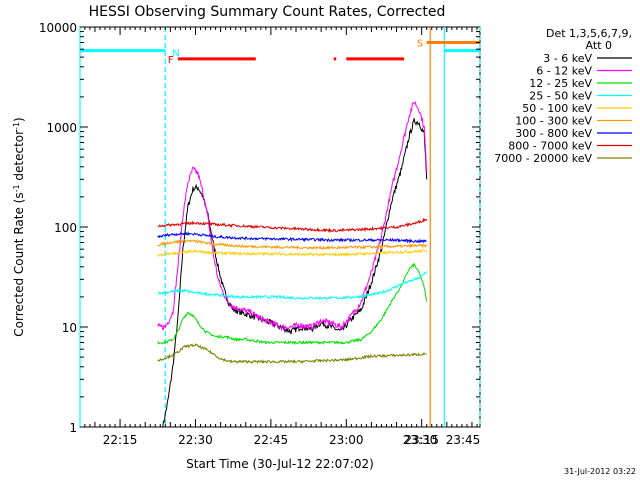 This screenshot has height=480, width=640. What do you see at coordinates (567, 58) in the screenshot?
I see `legend-label-3-6-kev: 3 - 6 keV` at bounding box center [567, 58].